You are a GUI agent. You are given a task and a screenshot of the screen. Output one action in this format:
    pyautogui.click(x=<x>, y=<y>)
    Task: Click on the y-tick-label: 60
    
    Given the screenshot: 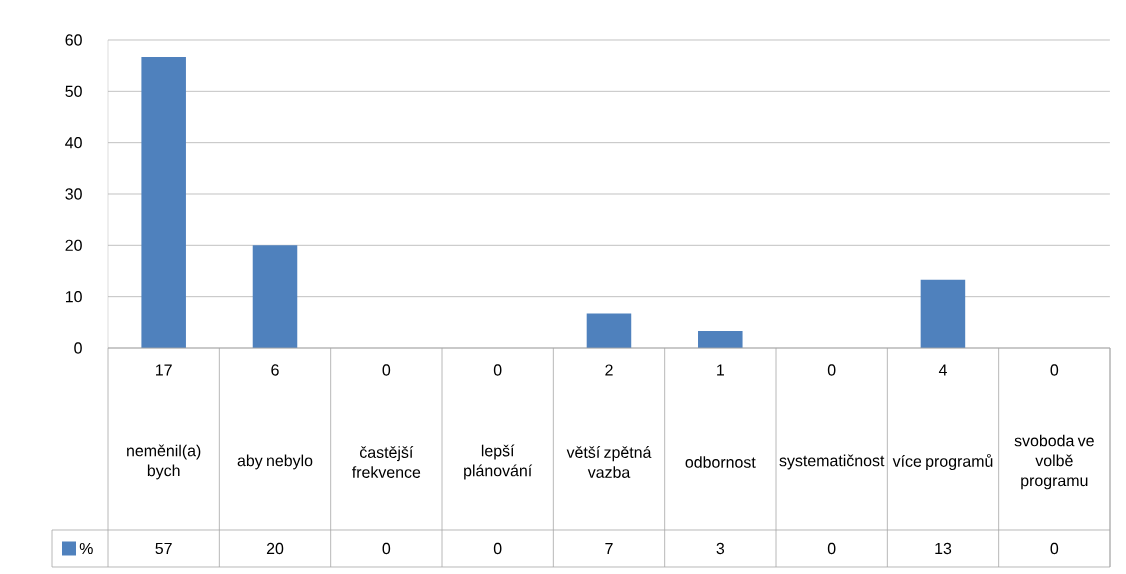 What is the action you would take?
    pyautogui.click(x=73, y=40)
    